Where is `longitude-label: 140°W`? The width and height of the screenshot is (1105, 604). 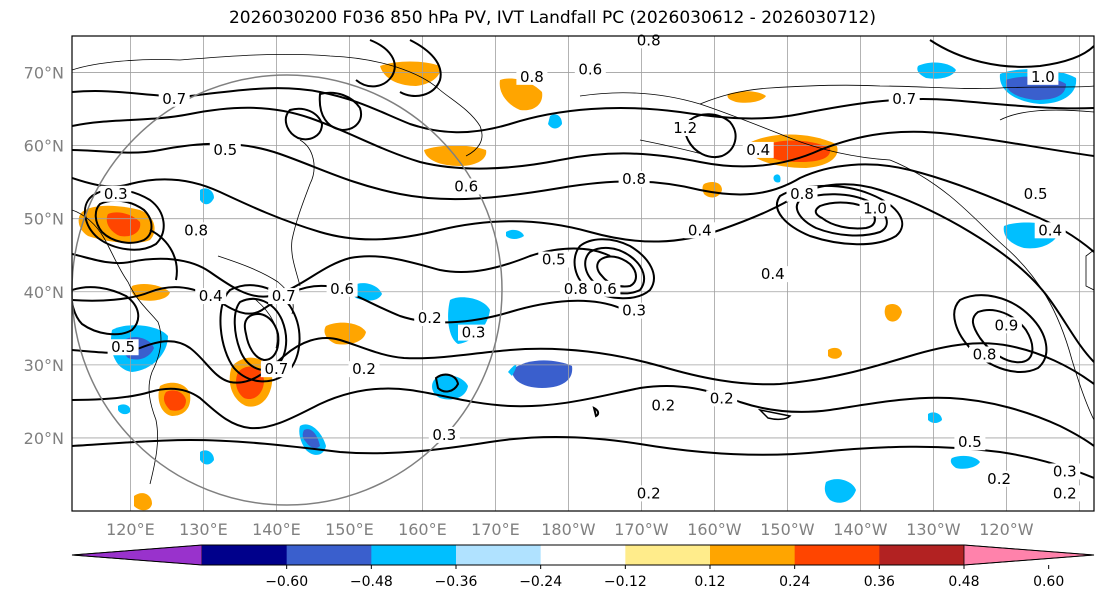 longitude-label: 140°W is located at coordinates (860, 529).